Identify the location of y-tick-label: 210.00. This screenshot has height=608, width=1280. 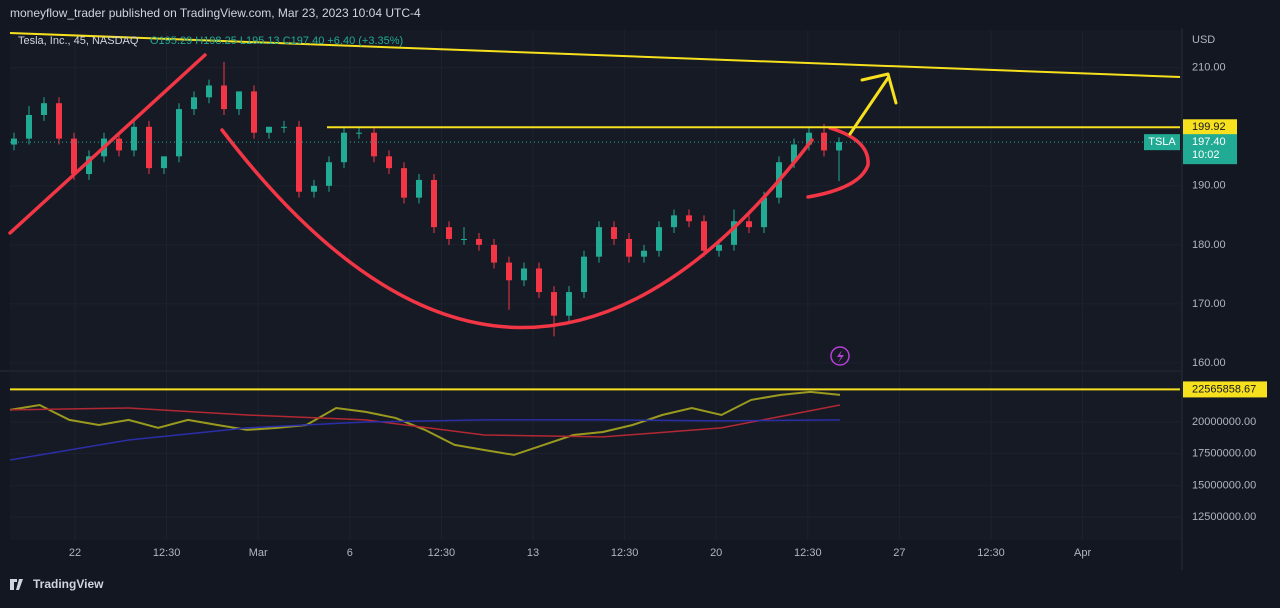
(1209, 68).